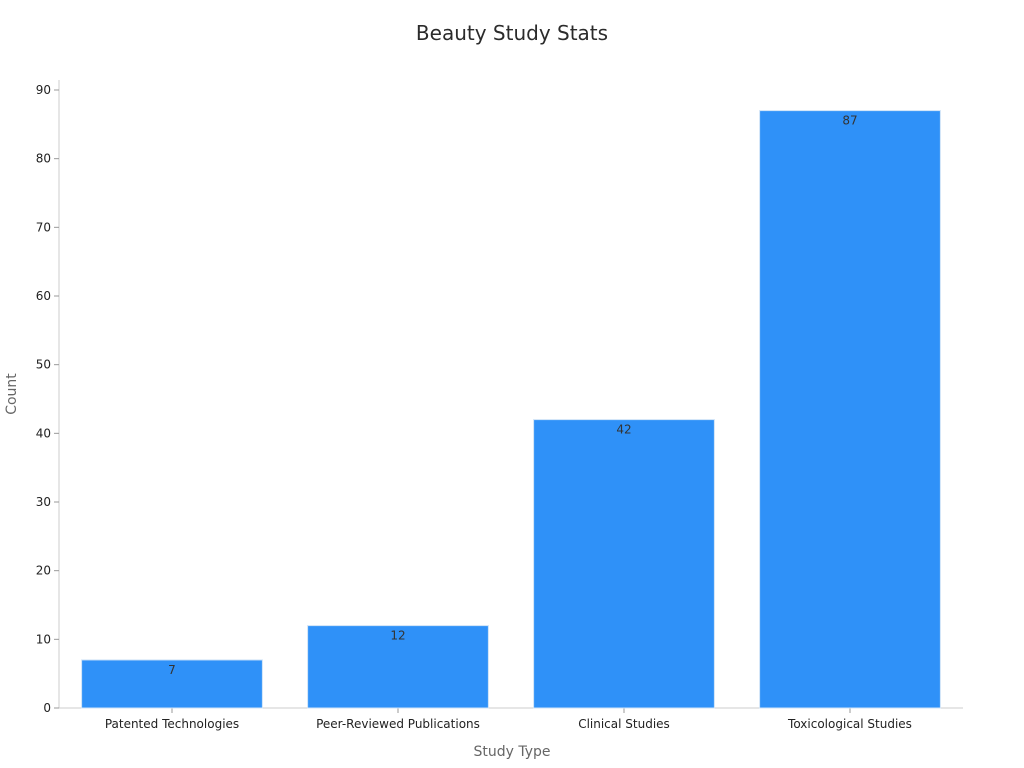 The image size is (1024, 768). Describe the element at coordinates (43, 571) in the screenshot. I see `y-tick-label: 20` at that location.